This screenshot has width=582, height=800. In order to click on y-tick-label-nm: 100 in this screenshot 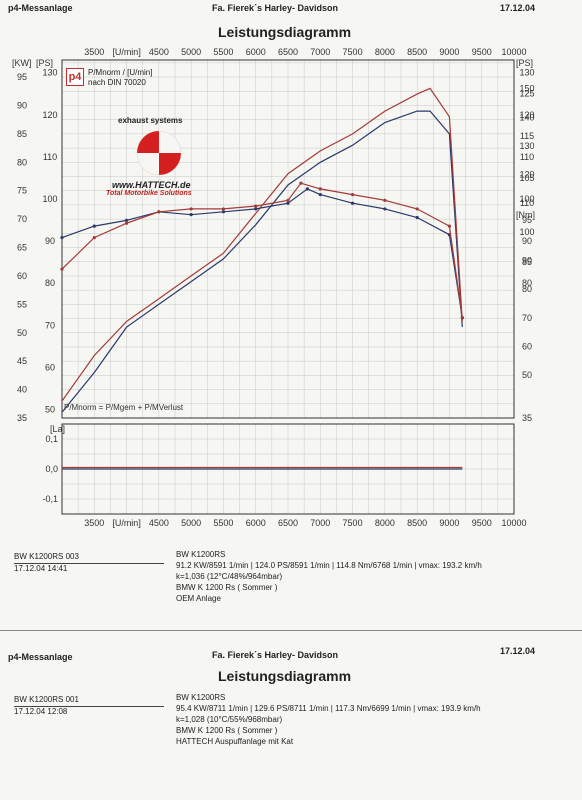, I will do `click(526, 232)`.